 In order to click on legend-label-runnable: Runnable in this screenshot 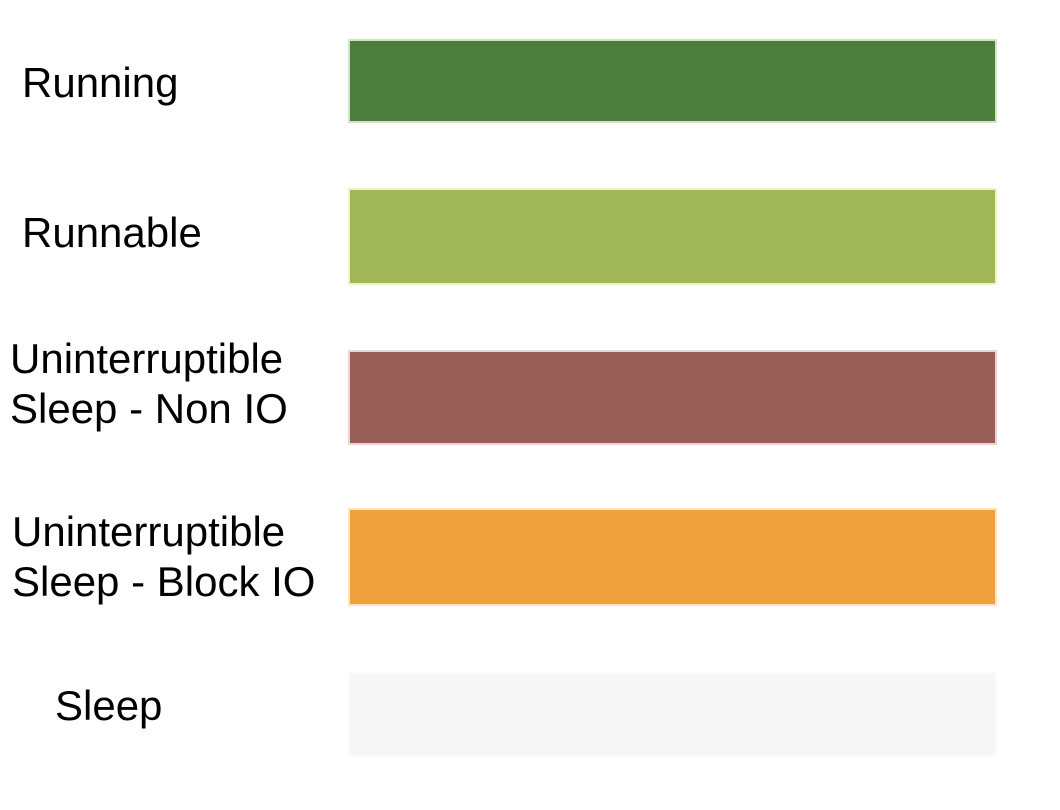, I will do `click(112, 232)`.